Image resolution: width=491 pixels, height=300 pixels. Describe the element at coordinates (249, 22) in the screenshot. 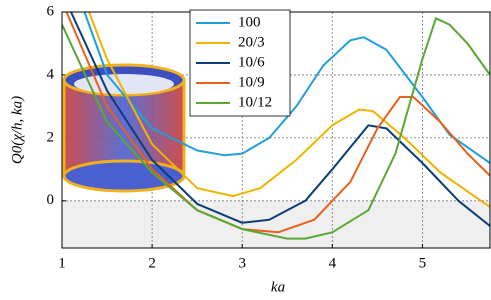

I see `legend-label: 100` at that location.